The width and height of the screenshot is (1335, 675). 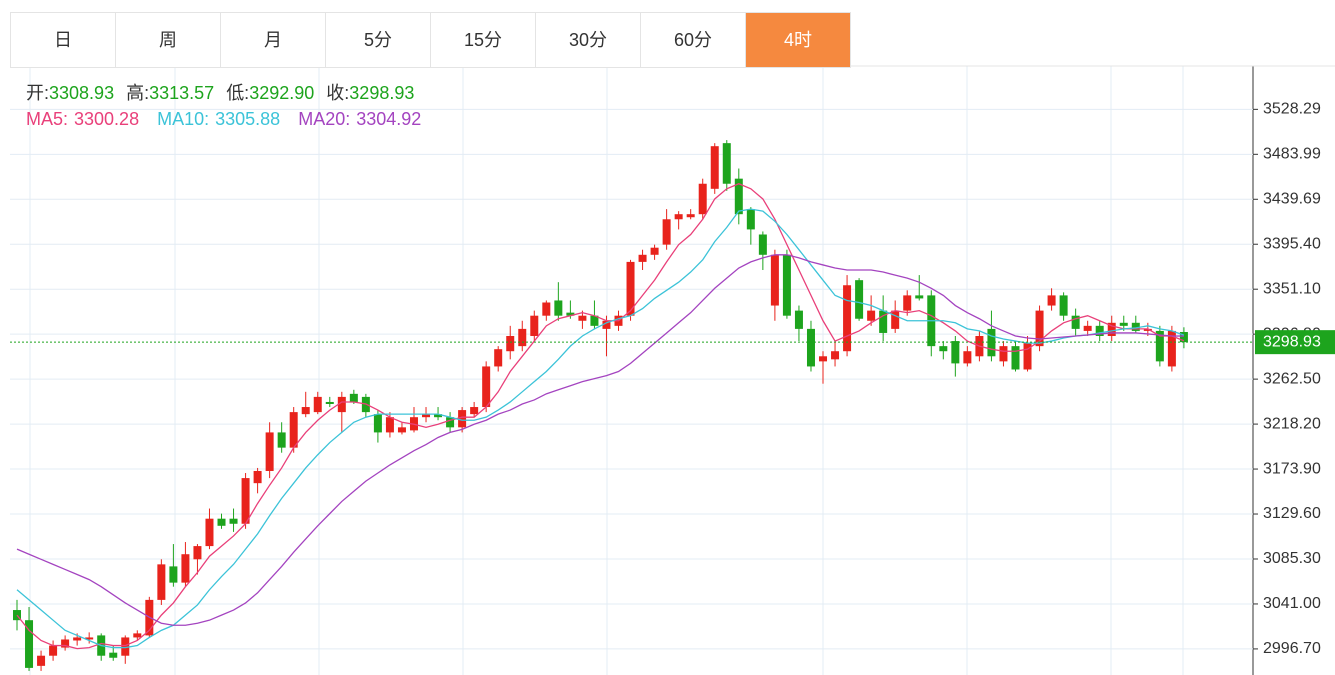 What do you see at coordinates (1292, 243) in the screenshot?
I see `y-tick-label: 3395.40` at bounding box center [1292, 243].